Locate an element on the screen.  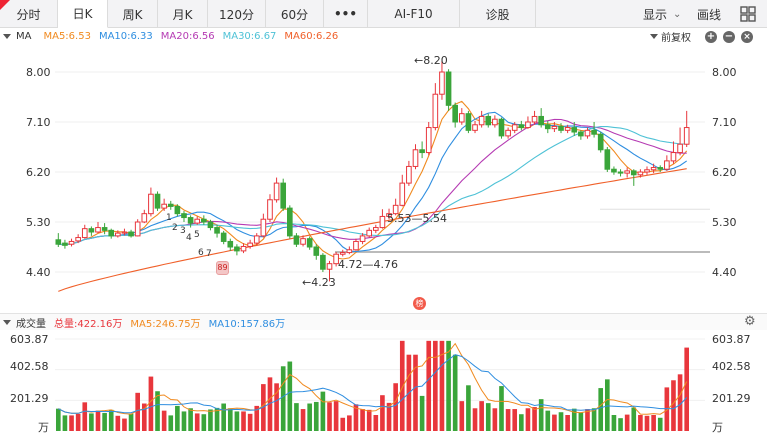
volume-collapse-caret-icon is located at coordinates (7, 322).